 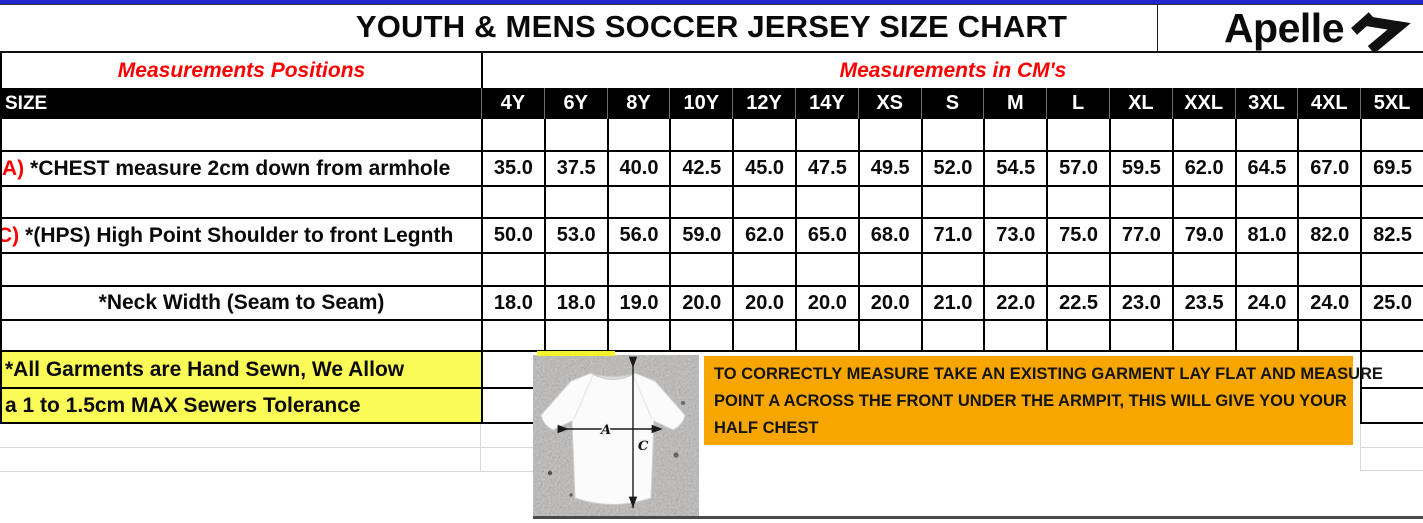 I want to click on spacer-row, so click(x=711, y=203).